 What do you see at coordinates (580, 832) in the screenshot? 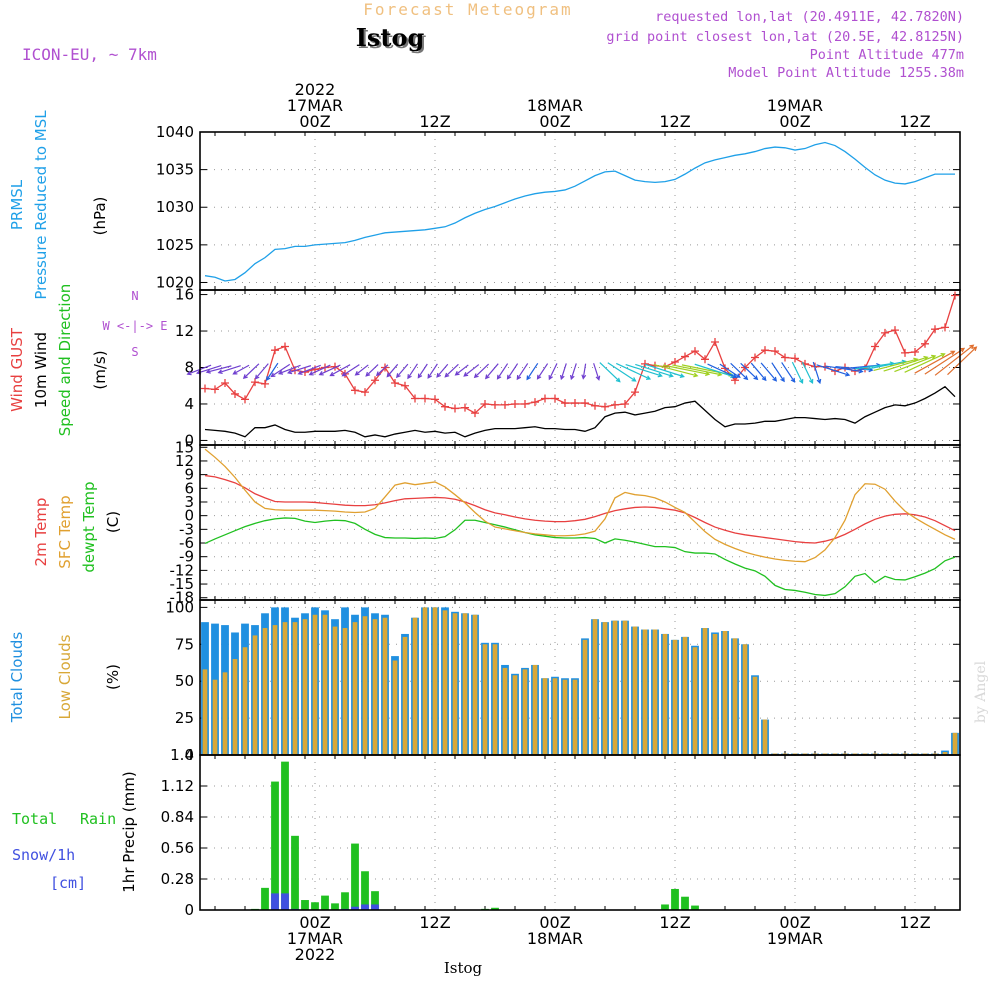
I see `panel-frame` at bounding box center [580, 832].